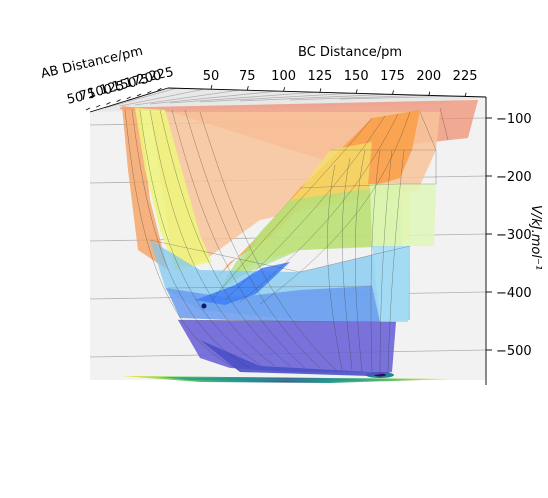 The image size is (548, 498). I want to click on z-tick-label: −300, so click(514, 235).